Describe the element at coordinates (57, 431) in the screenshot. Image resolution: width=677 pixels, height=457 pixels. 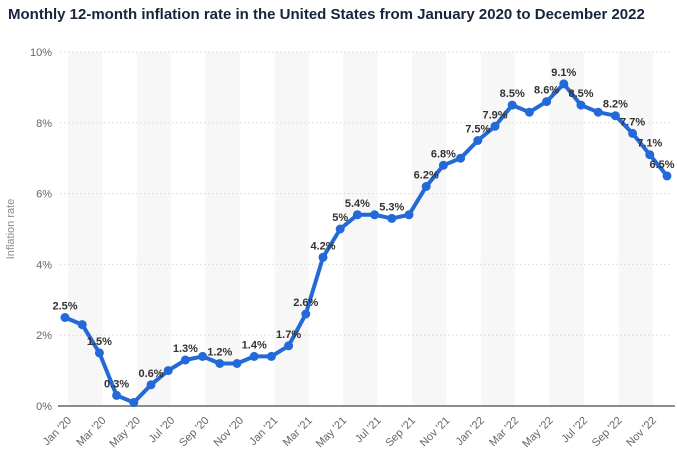
I see `x-tick-label: Jan '20` at that location.